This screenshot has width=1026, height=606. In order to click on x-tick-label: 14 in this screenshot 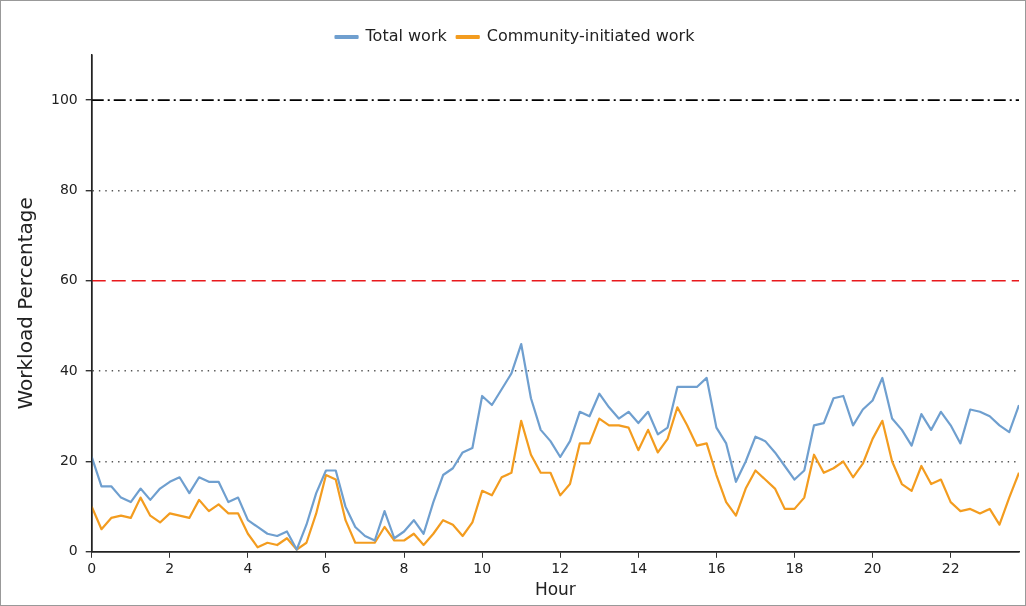, I will do `click(638, 567)`.